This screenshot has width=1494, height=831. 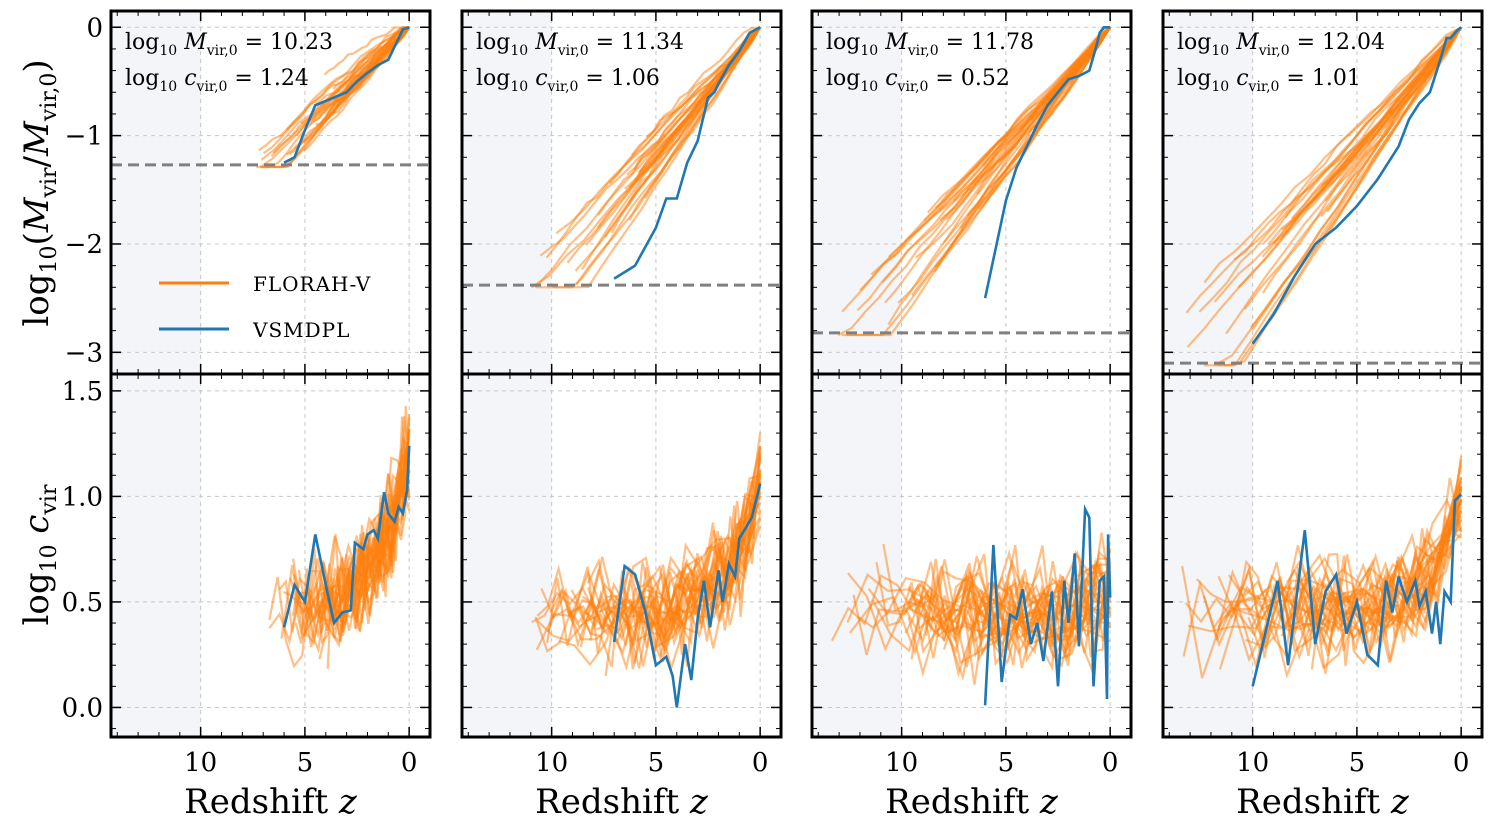 What do you see at coordinates (84, 137) in the screenshot?
I see `y-tick-label: −1` at bounding box center [84, 137].